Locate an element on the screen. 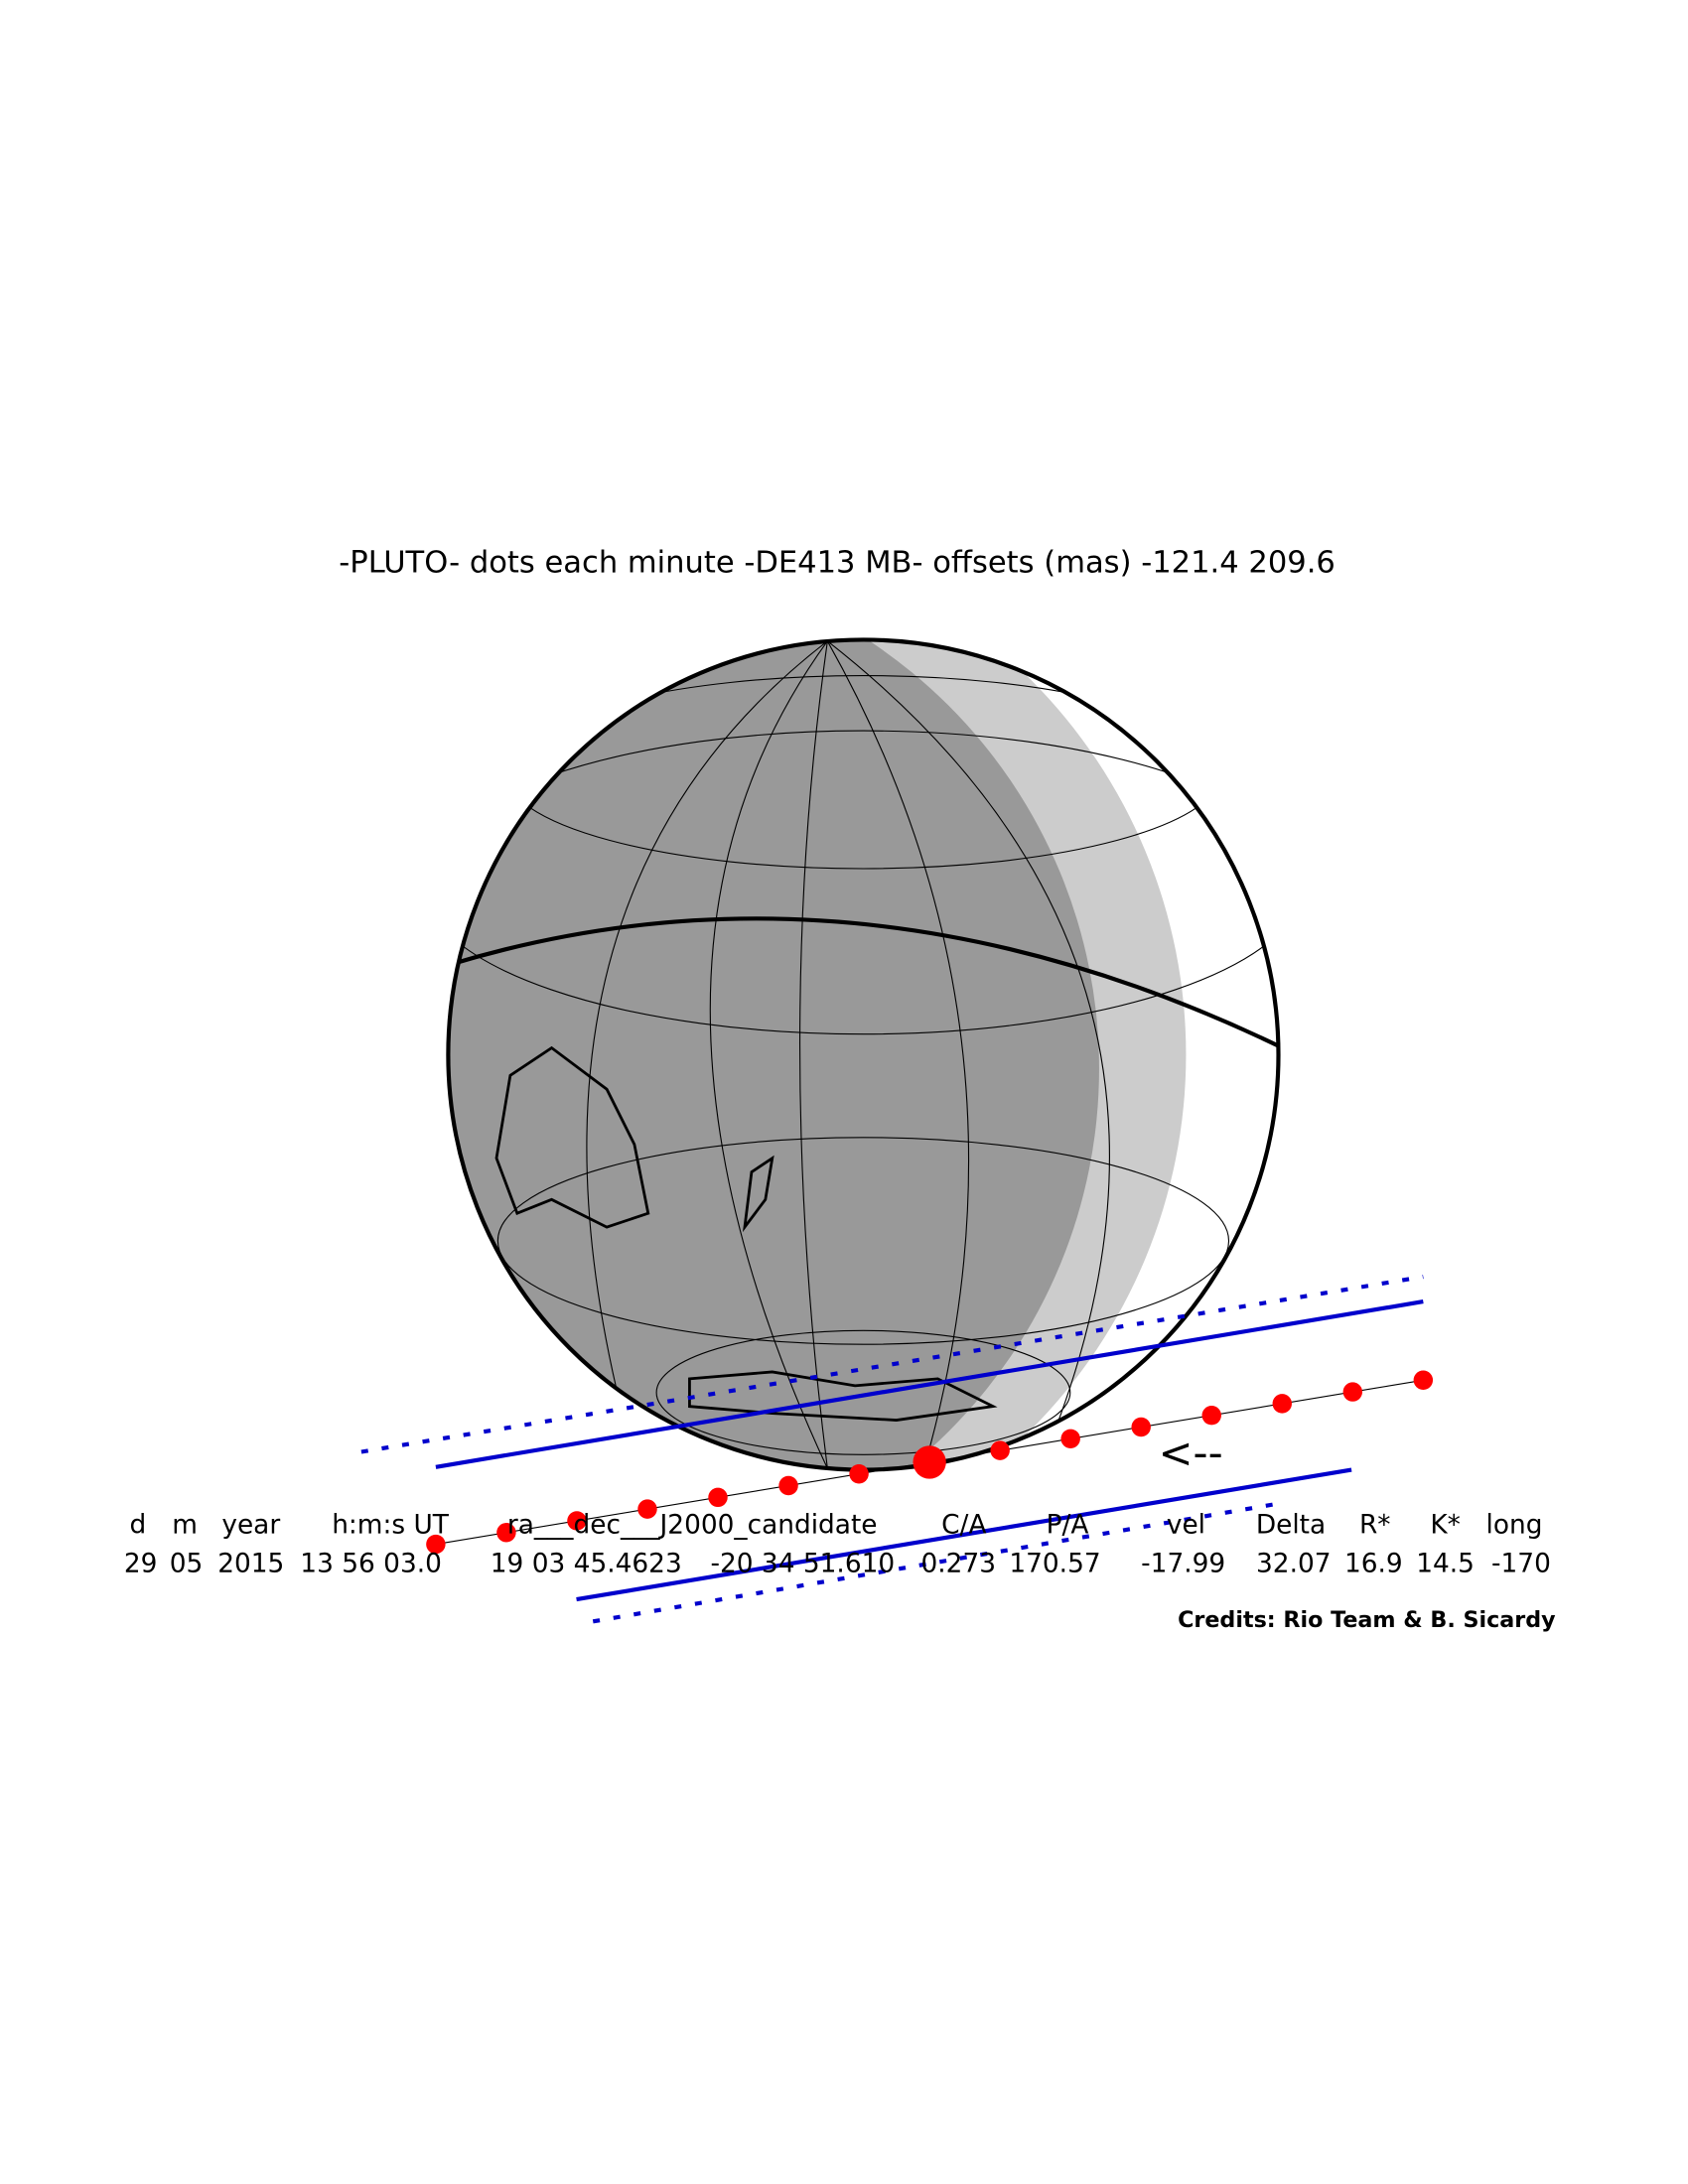 The height and width of the screenshot is (2184, 1688). header-label: P/A is located at coordinates (1068, 1525).